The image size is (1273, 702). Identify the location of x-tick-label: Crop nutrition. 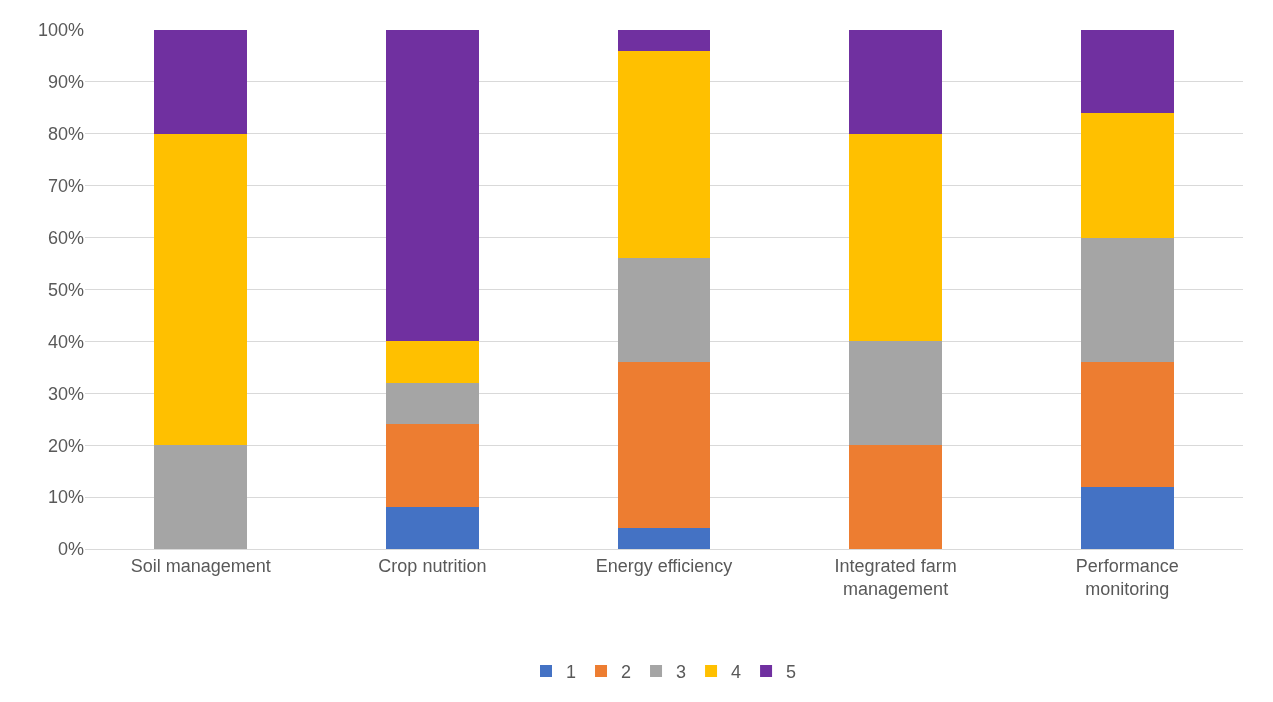
(432, 565).